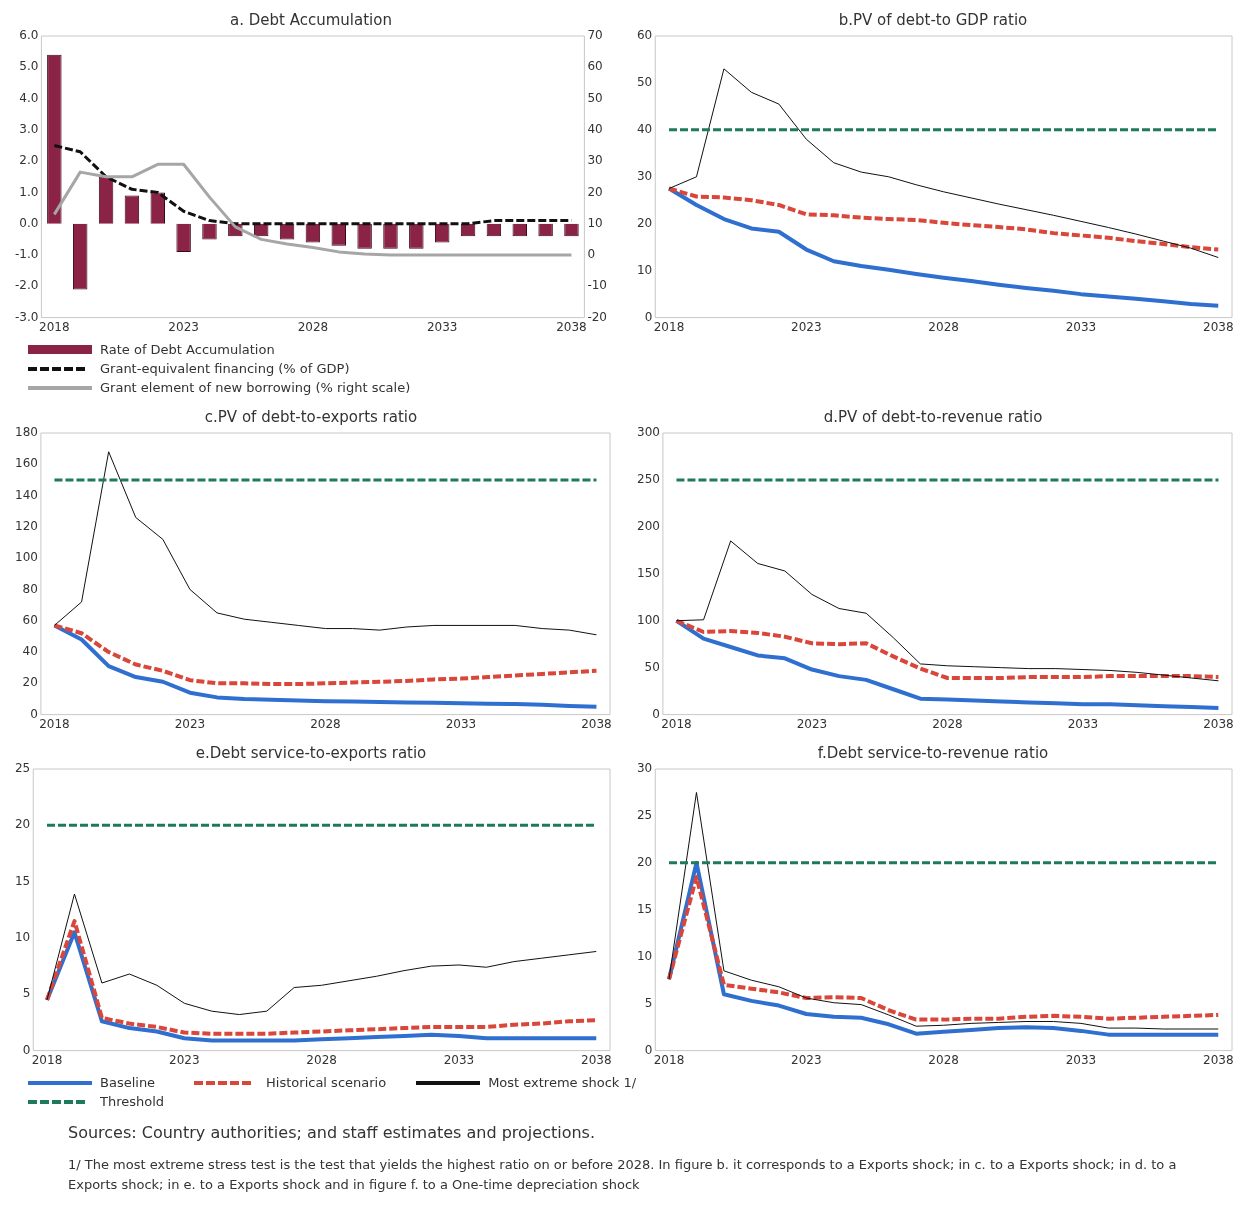 This screenshot has width=1255, height=1224. I want to click on legend-label: Rate of Debt Accumulation, so click(187, 349).